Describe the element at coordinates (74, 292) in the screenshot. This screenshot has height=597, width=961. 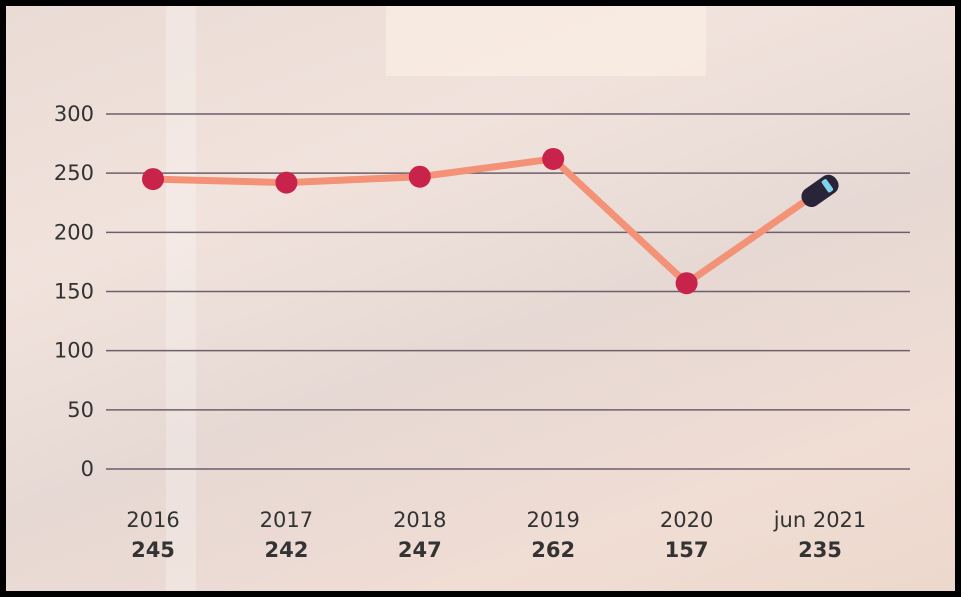
I see `y-tick-label: 150` at that location.